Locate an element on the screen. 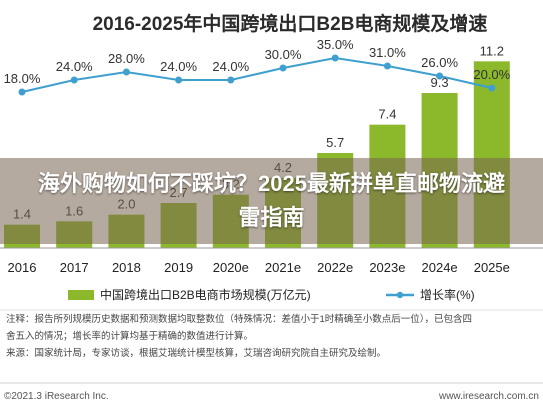 The width and height of the screenshot is (543, 408). growth-label-2024e: 26.0% is located at coordinates (439, 62).